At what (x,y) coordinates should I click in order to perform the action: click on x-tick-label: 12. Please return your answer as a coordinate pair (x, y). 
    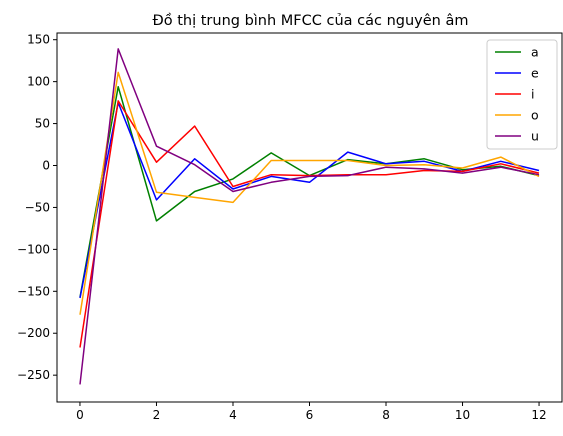
    Looking at the image, I should click on (538, 415).